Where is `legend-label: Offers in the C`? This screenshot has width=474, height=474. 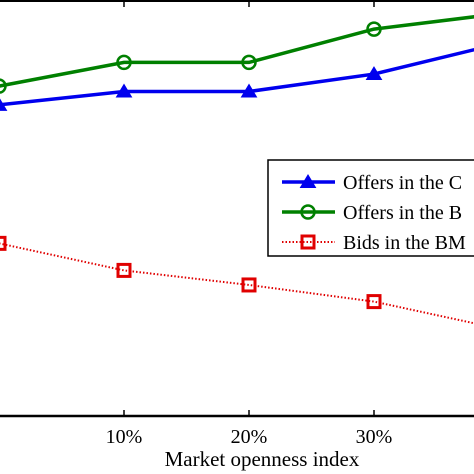 legend-label: Offers in the C is located at coordinates (402, 183).